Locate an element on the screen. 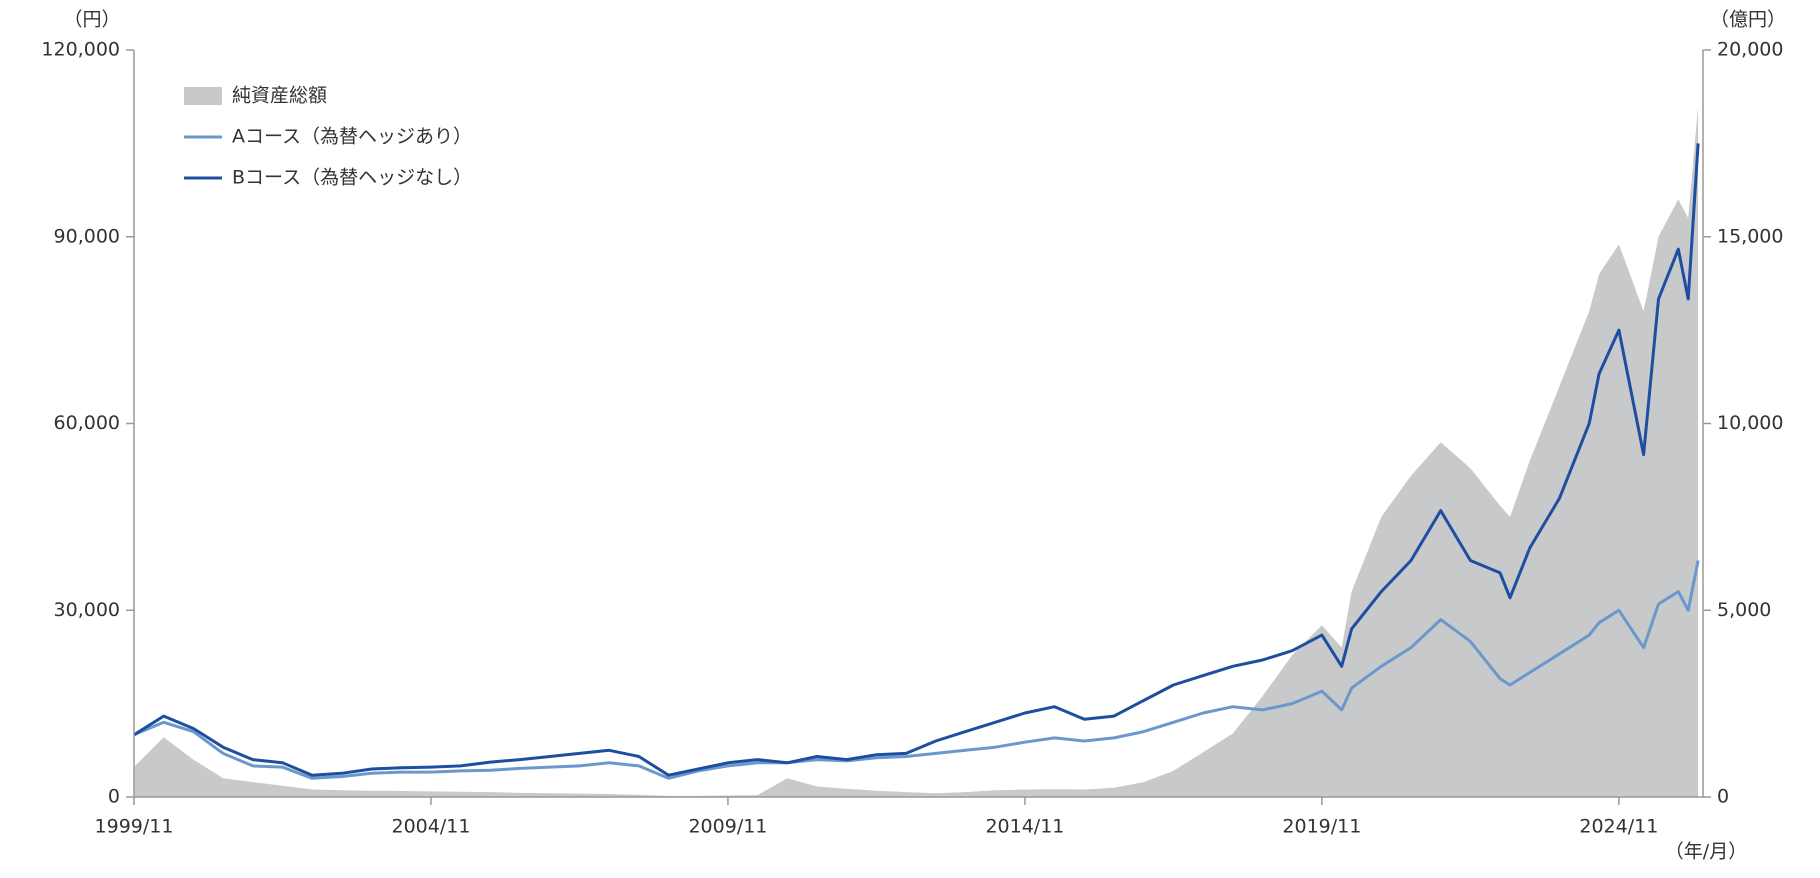 The image size is (1820, 878). y-tick-label: 30,000 is located at coordinates (87, 610).